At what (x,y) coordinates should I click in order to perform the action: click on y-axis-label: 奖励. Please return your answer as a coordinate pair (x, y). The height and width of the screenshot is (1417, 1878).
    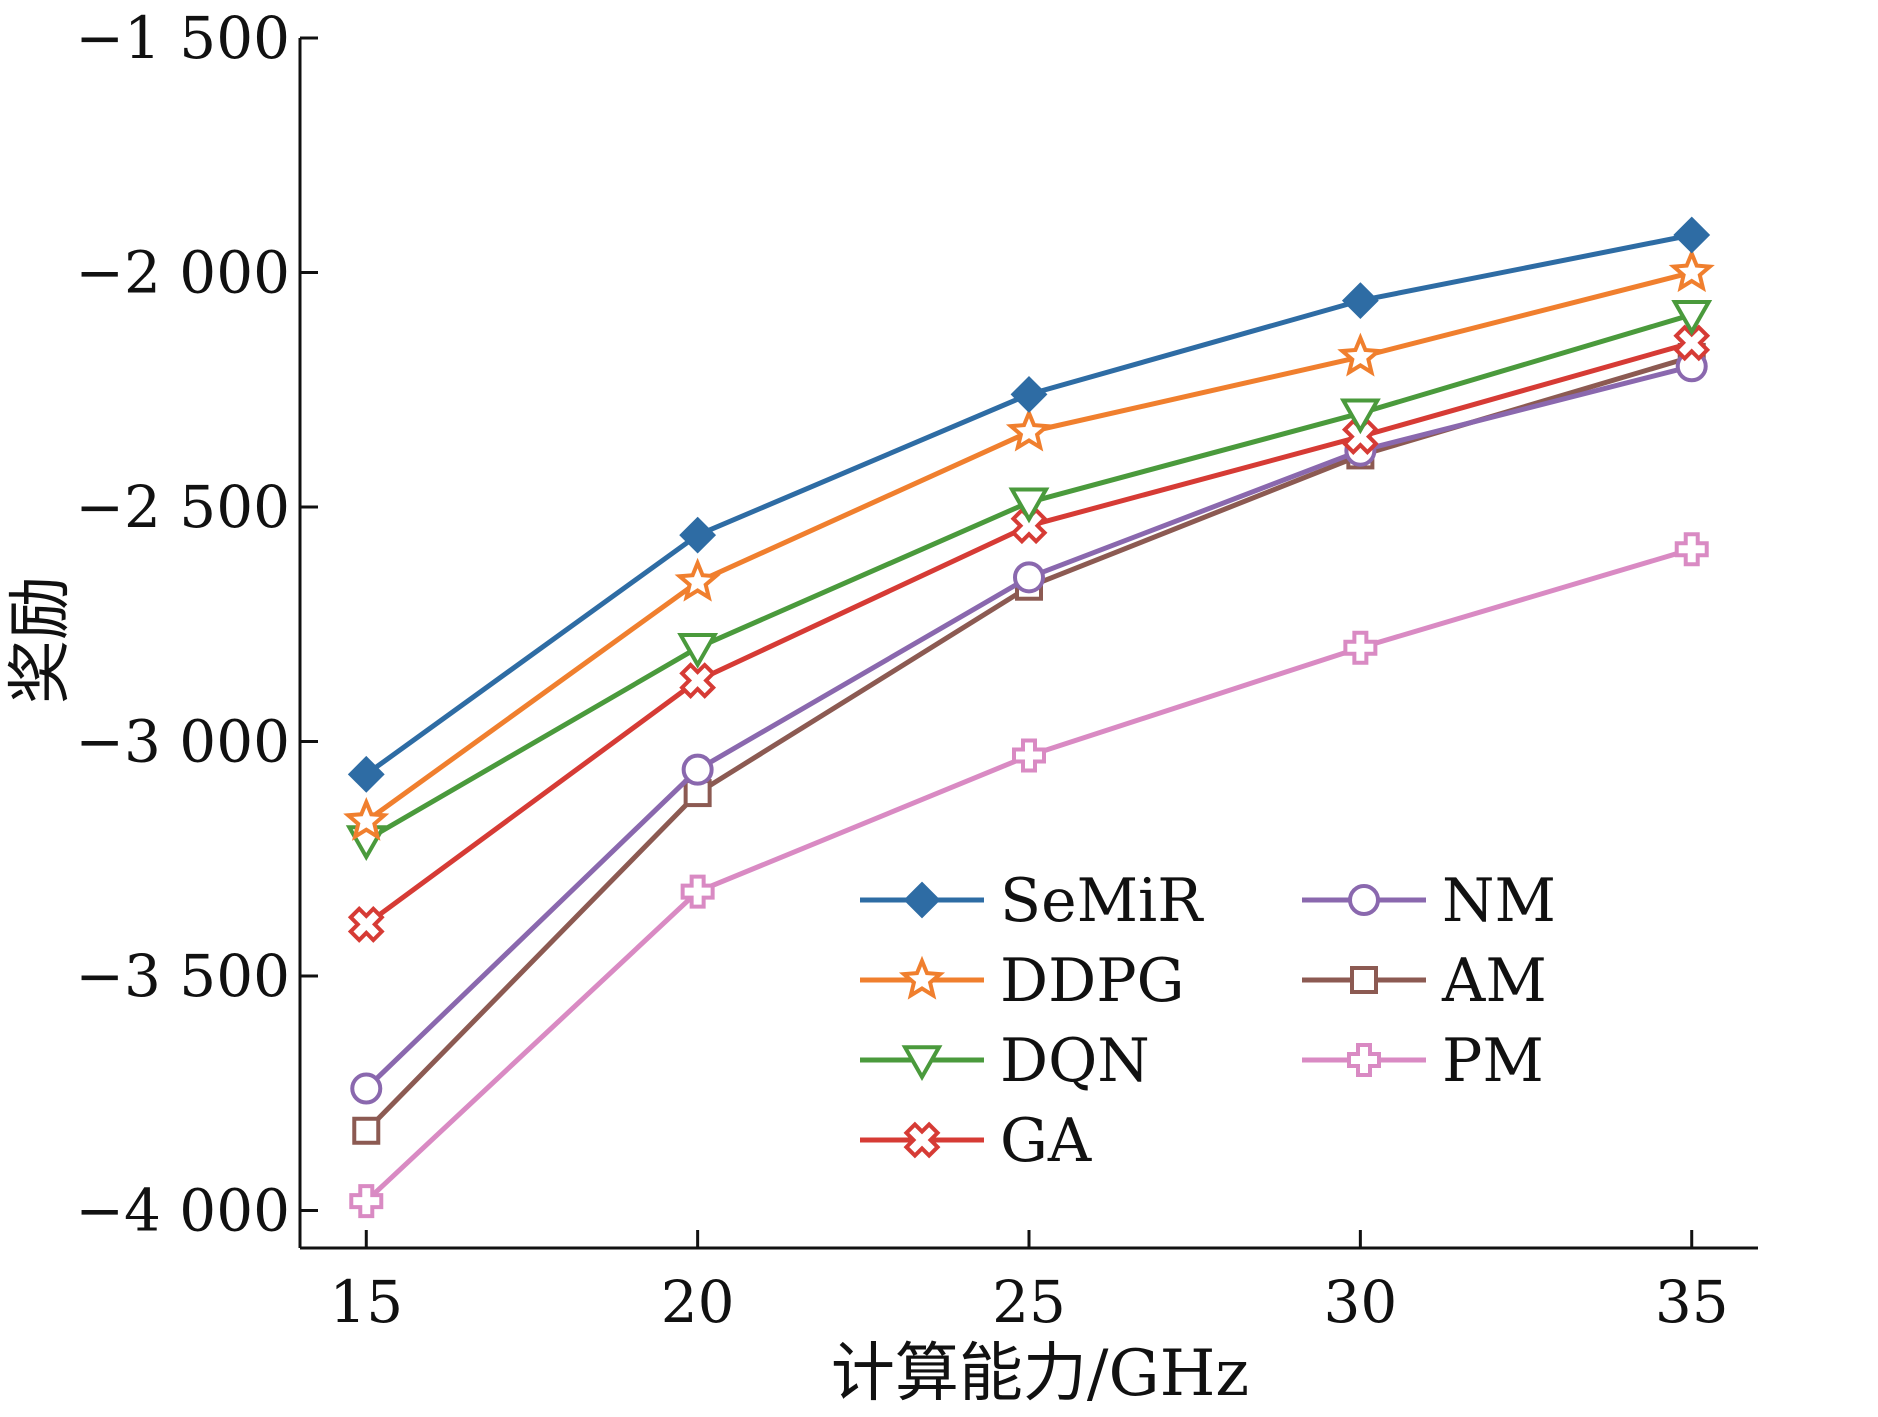
    Looking at the image, I should click on (41, 640).